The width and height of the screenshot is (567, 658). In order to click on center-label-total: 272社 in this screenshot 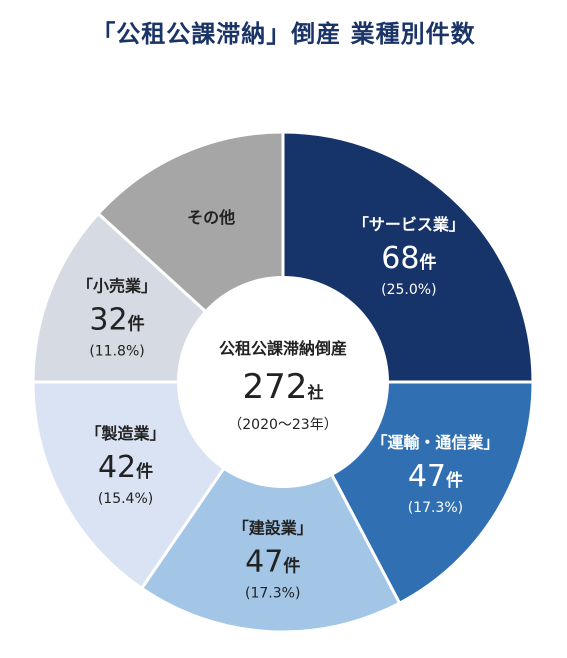, I will do `click(283, 387)`.